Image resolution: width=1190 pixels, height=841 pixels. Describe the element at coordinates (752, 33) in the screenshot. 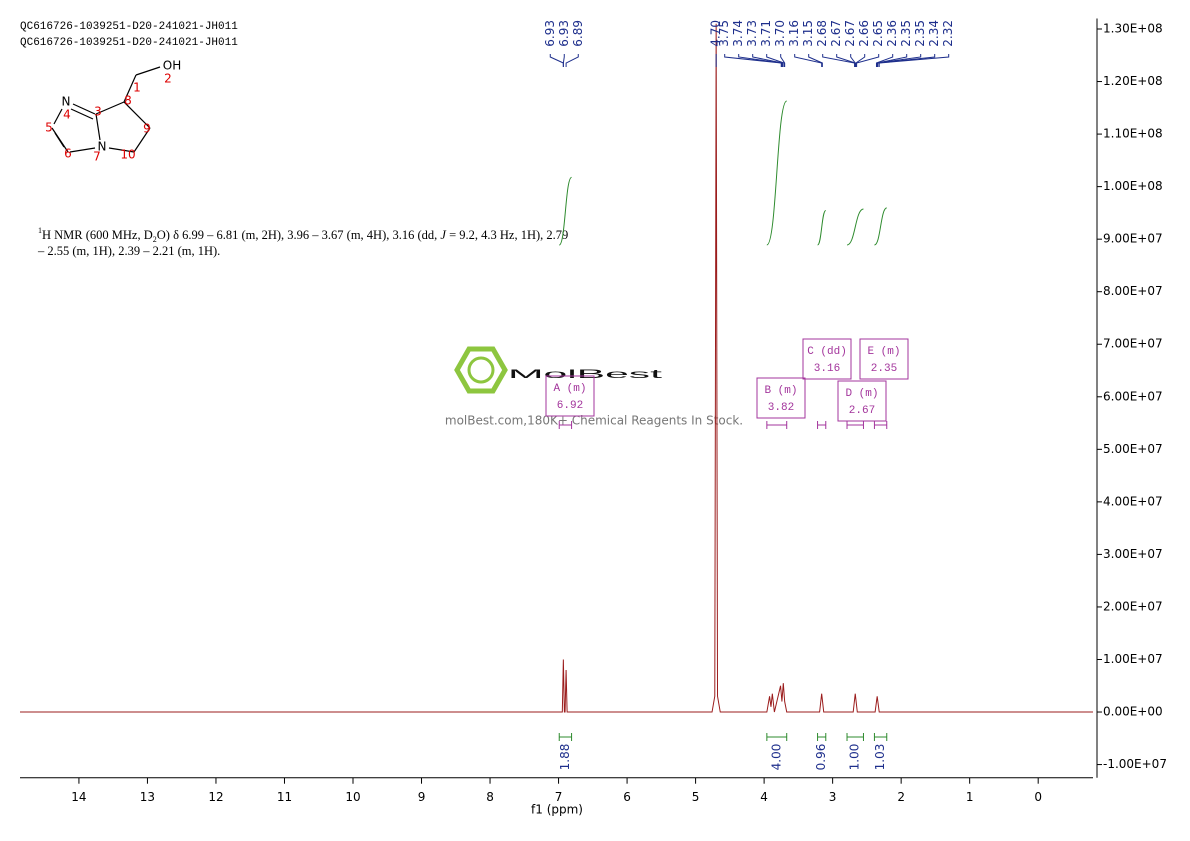

I see `peak-label: 3.73` at that location.